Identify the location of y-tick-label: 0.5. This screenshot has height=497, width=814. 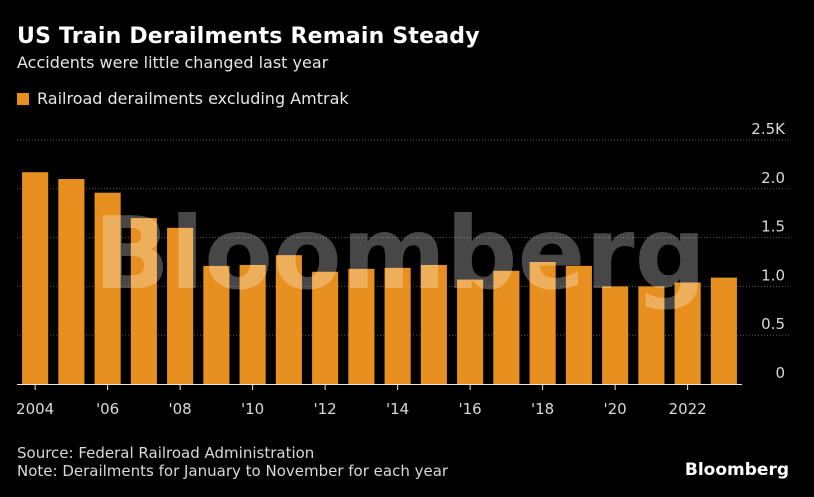
(773, 324).